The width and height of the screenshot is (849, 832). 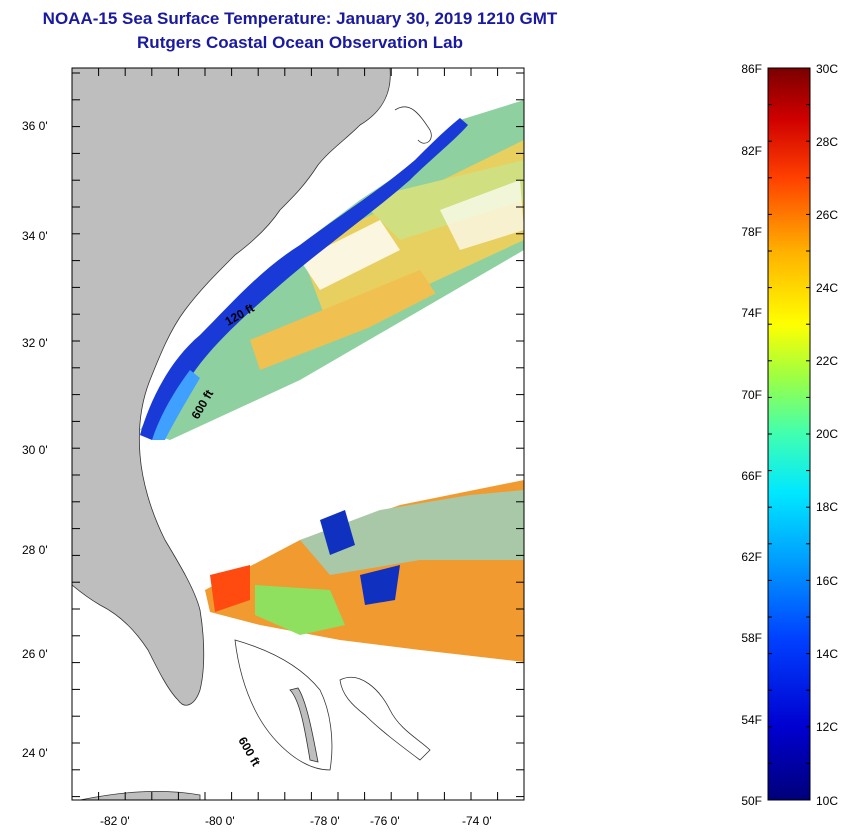 What do you see at coordinates (751, 557) in the screenshot?
I see `cb-f-62: 62F` at bounding box center [751, 557].